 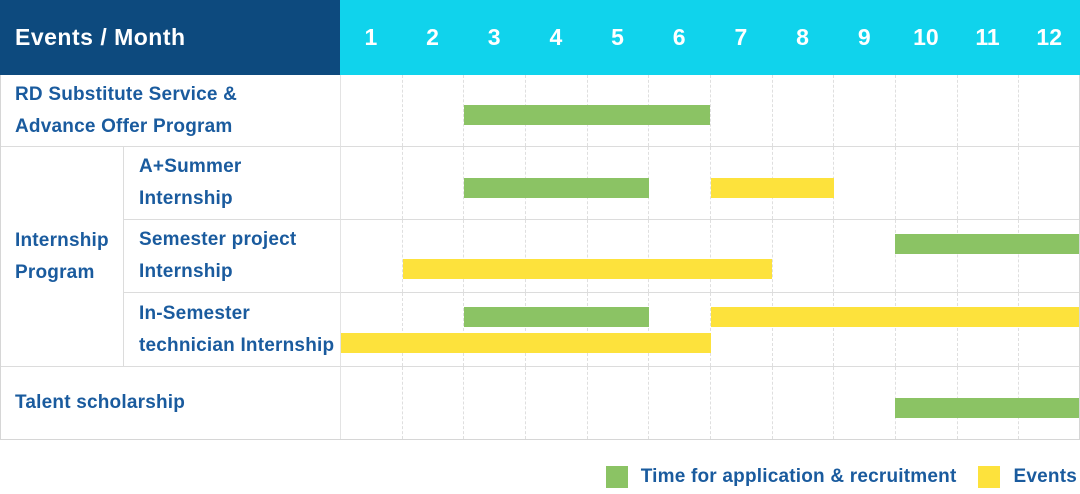 I want to click on table-row-in-semester-technician-internship: In-Semester technician Internship, so click(x=540, y=330).